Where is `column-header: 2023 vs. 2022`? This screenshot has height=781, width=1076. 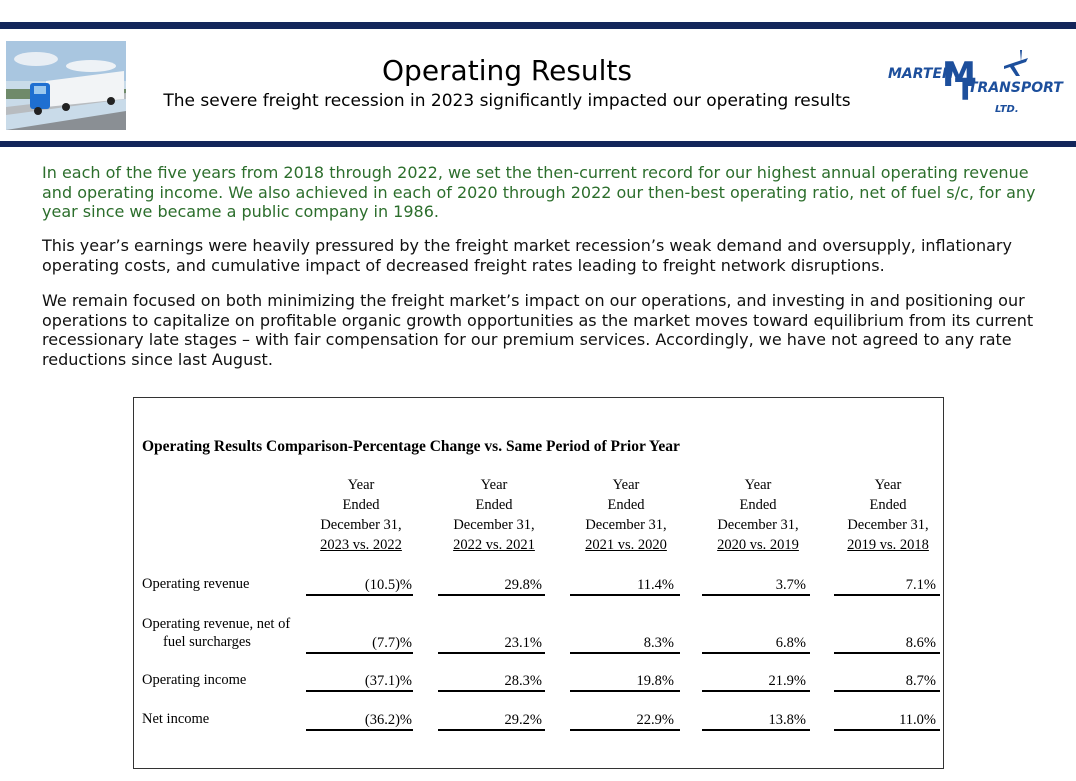
column-header: 2023 vs. 2022 is located at coordinates (361, 545).